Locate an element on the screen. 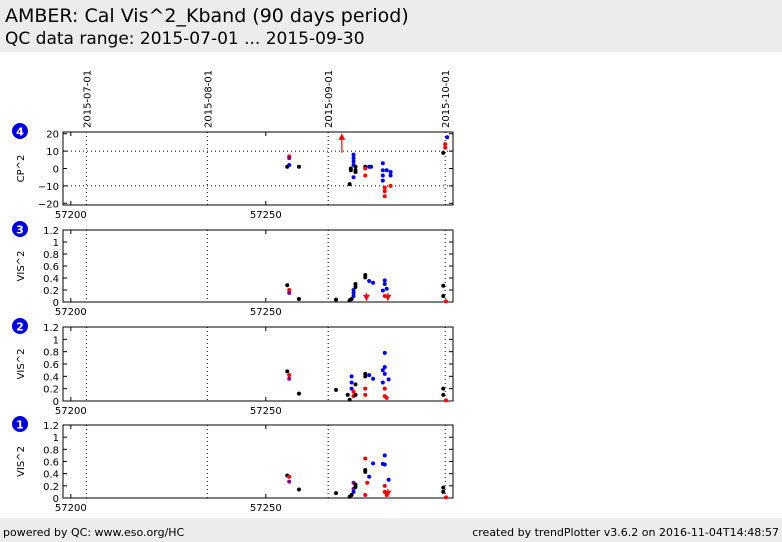  panel-number: 1 is located at coordinates (20, 425).